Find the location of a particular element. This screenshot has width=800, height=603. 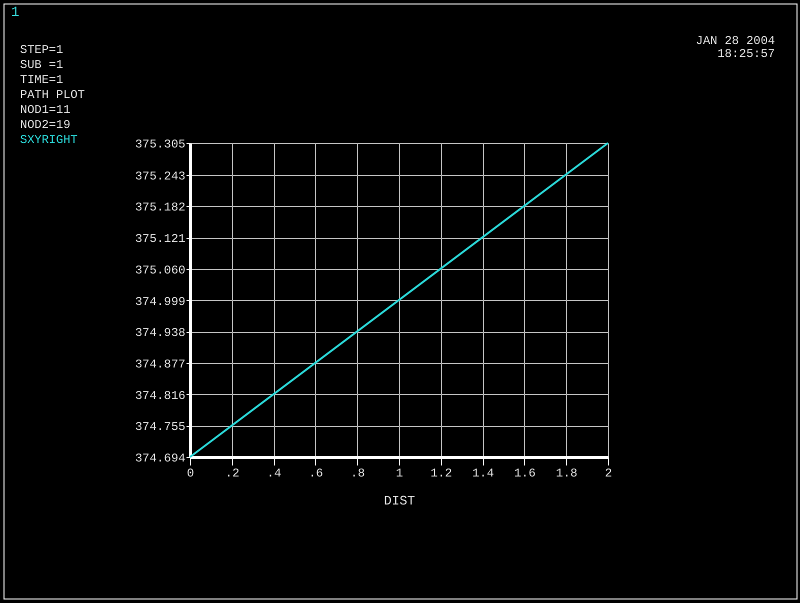

y-tick-label: 374.816 is located at coordinates (160, 395).